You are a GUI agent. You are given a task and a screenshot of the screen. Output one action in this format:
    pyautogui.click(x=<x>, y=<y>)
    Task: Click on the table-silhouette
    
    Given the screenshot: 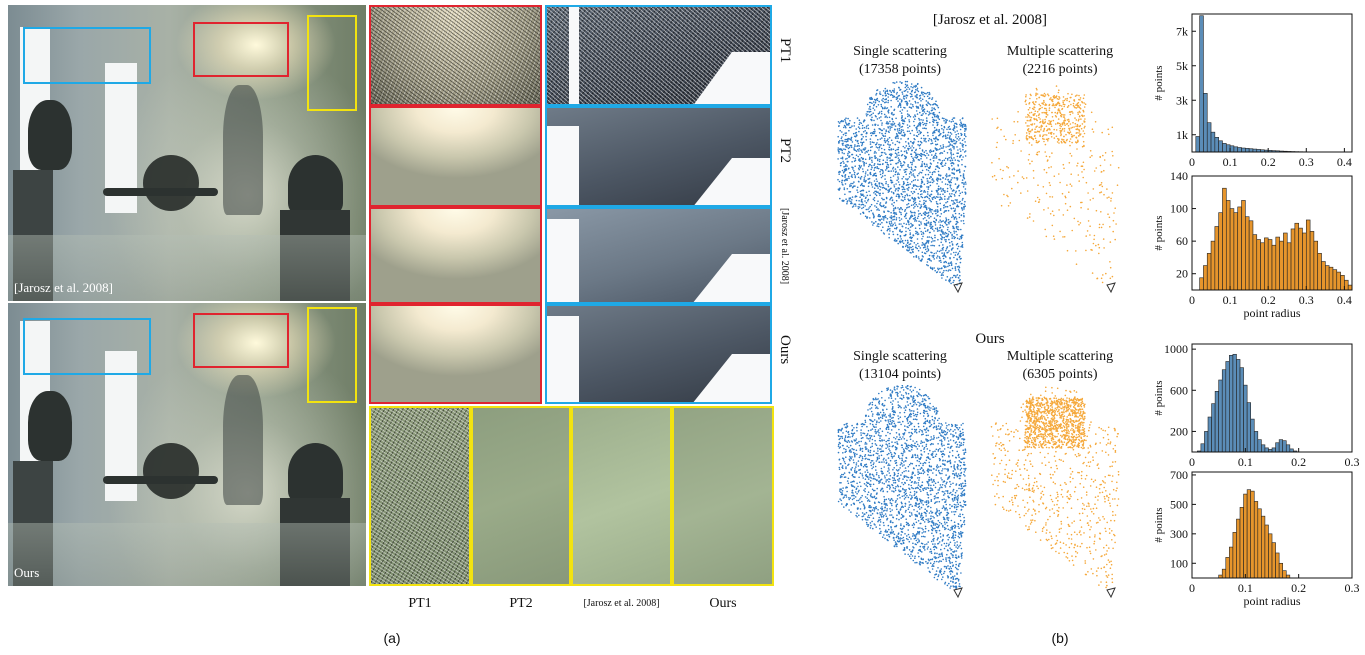 What is the action you would take?
    pyautogui.click(x=160, y=480)
    